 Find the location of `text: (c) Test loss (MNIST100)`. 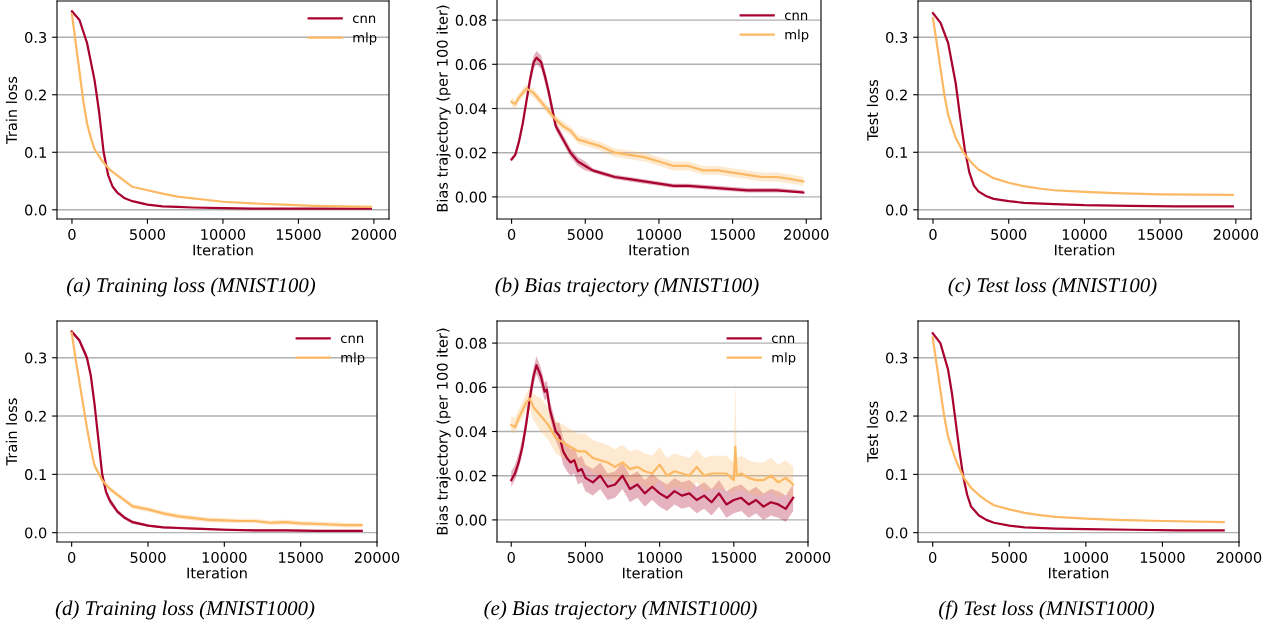

text: (c) Test loss (MNIST100) is located at coordinates (1052, 287).